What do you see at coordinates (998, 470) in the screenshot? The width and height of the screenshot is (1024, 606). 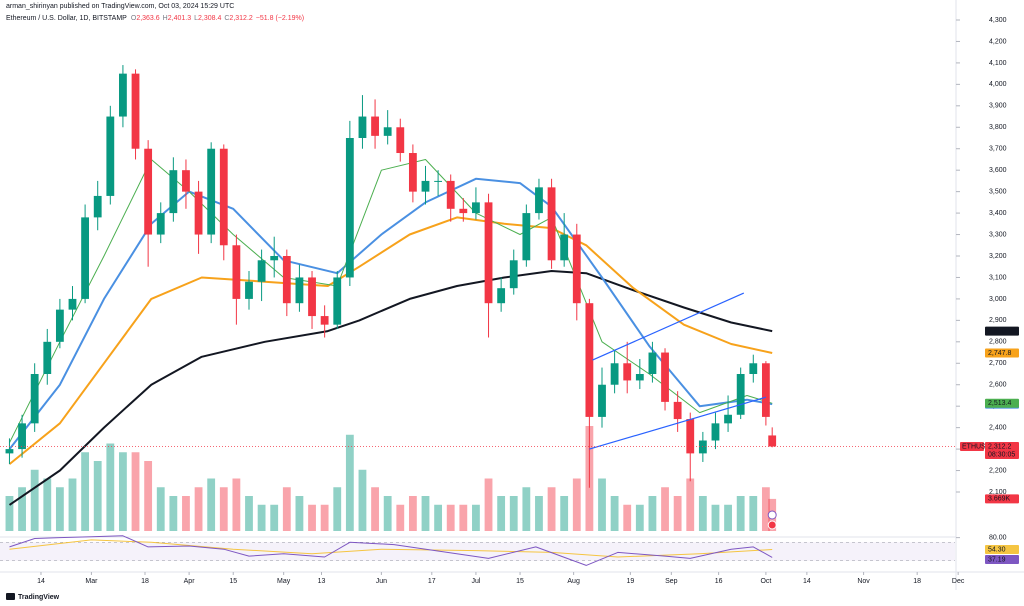 I see `y-tick-label: 2,200` at bounding box center [998, 470].